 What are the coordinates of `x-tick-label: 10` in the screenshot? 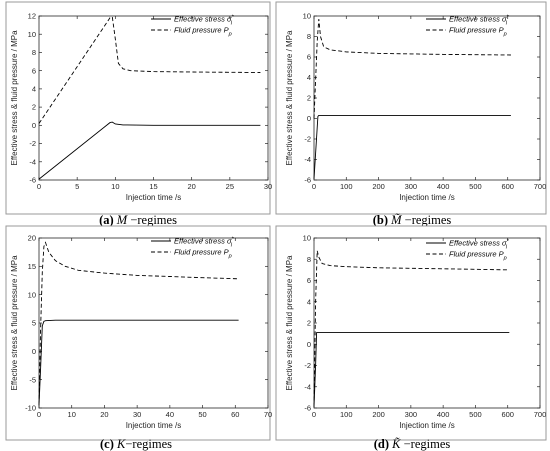 It's located at (115, 186).